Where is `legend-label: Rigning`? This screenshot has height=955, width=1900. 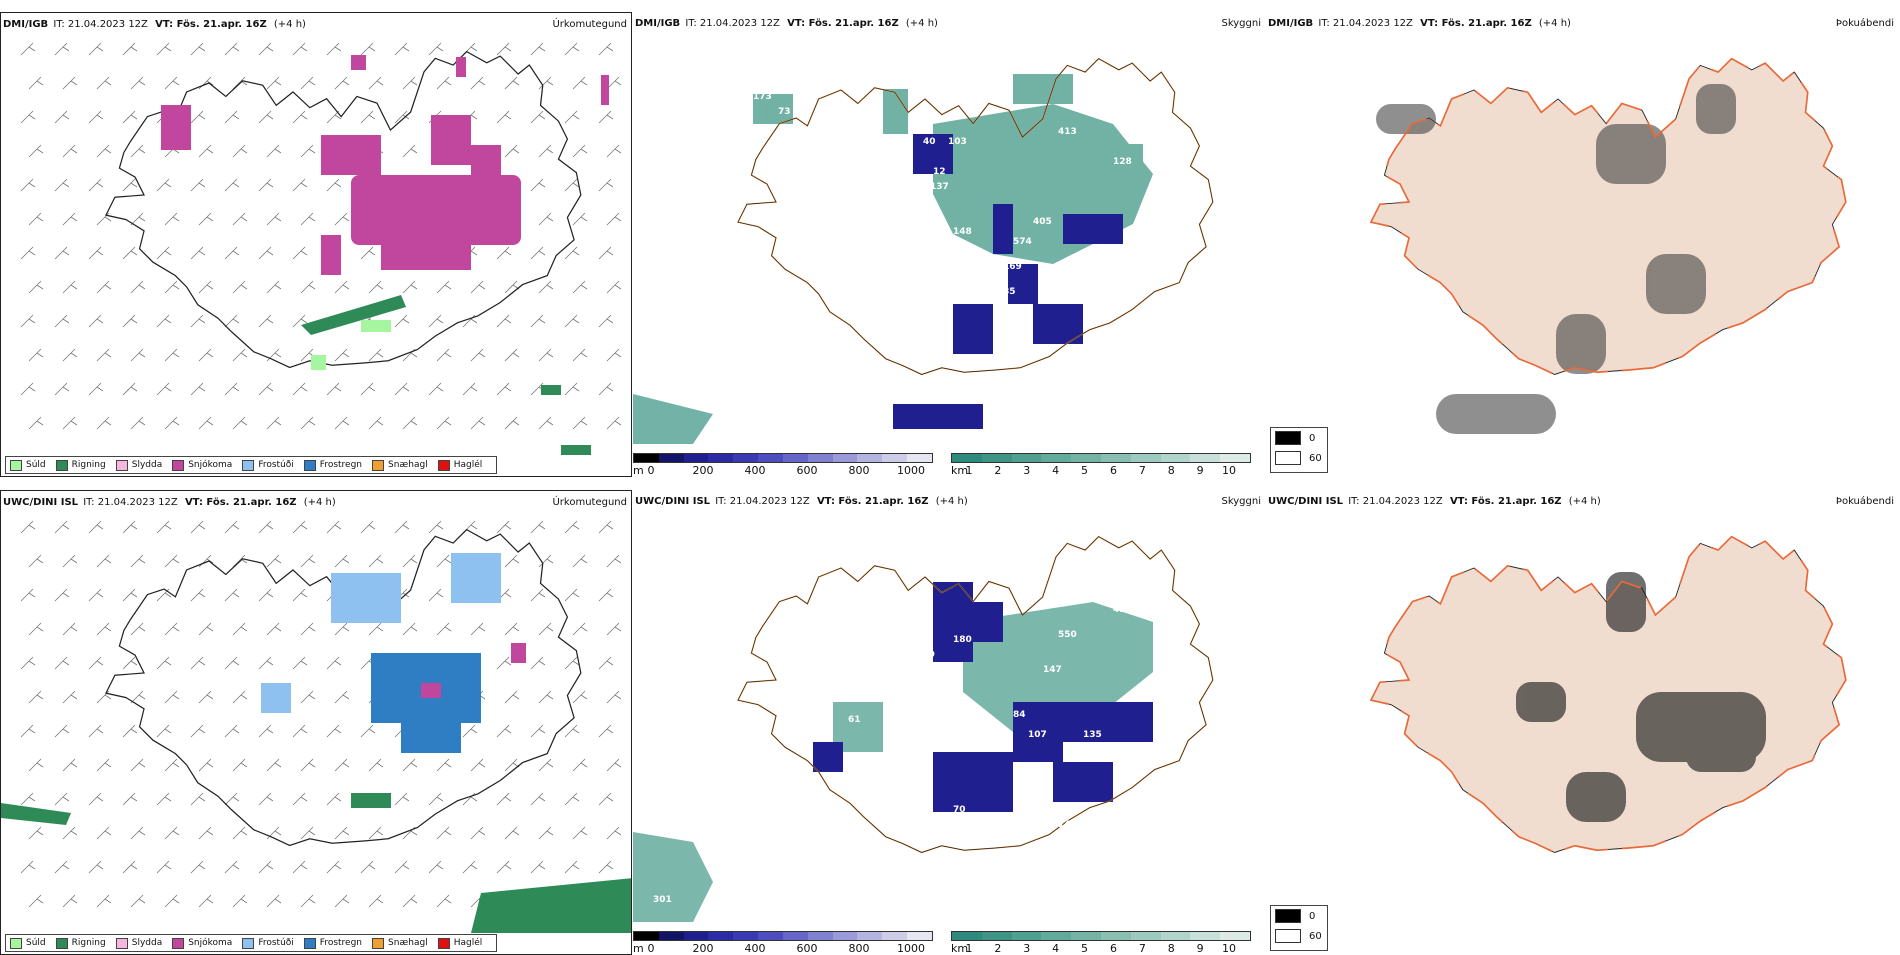
legend-label: Rigning is located at coordinates (88, 465).